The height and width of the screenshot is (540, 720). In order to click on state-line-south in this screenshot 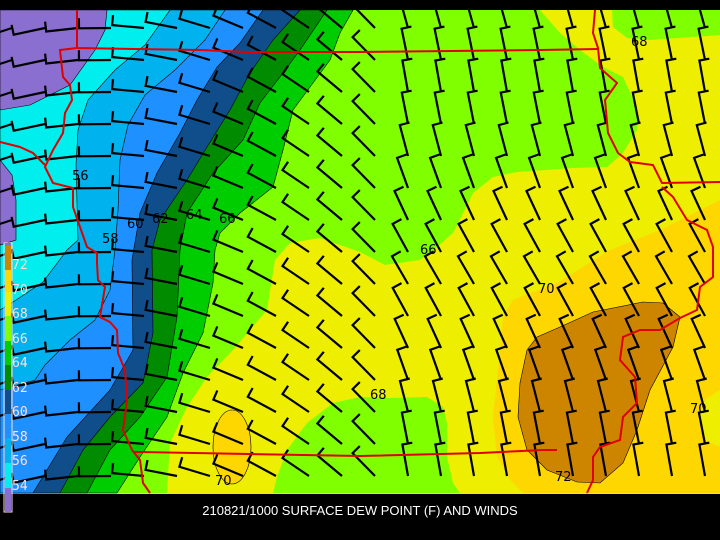, I will do `click(345, 453)`.